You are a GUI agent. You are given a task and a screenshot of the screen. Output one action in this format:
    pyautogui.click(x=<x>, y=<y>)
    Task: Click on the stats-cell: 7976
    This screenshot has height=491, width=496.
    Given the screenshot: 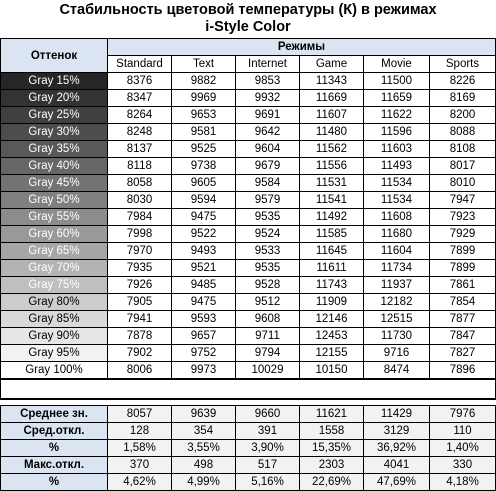 What is the action you would take?
    pyautogui.click(x=462, y=414)
    